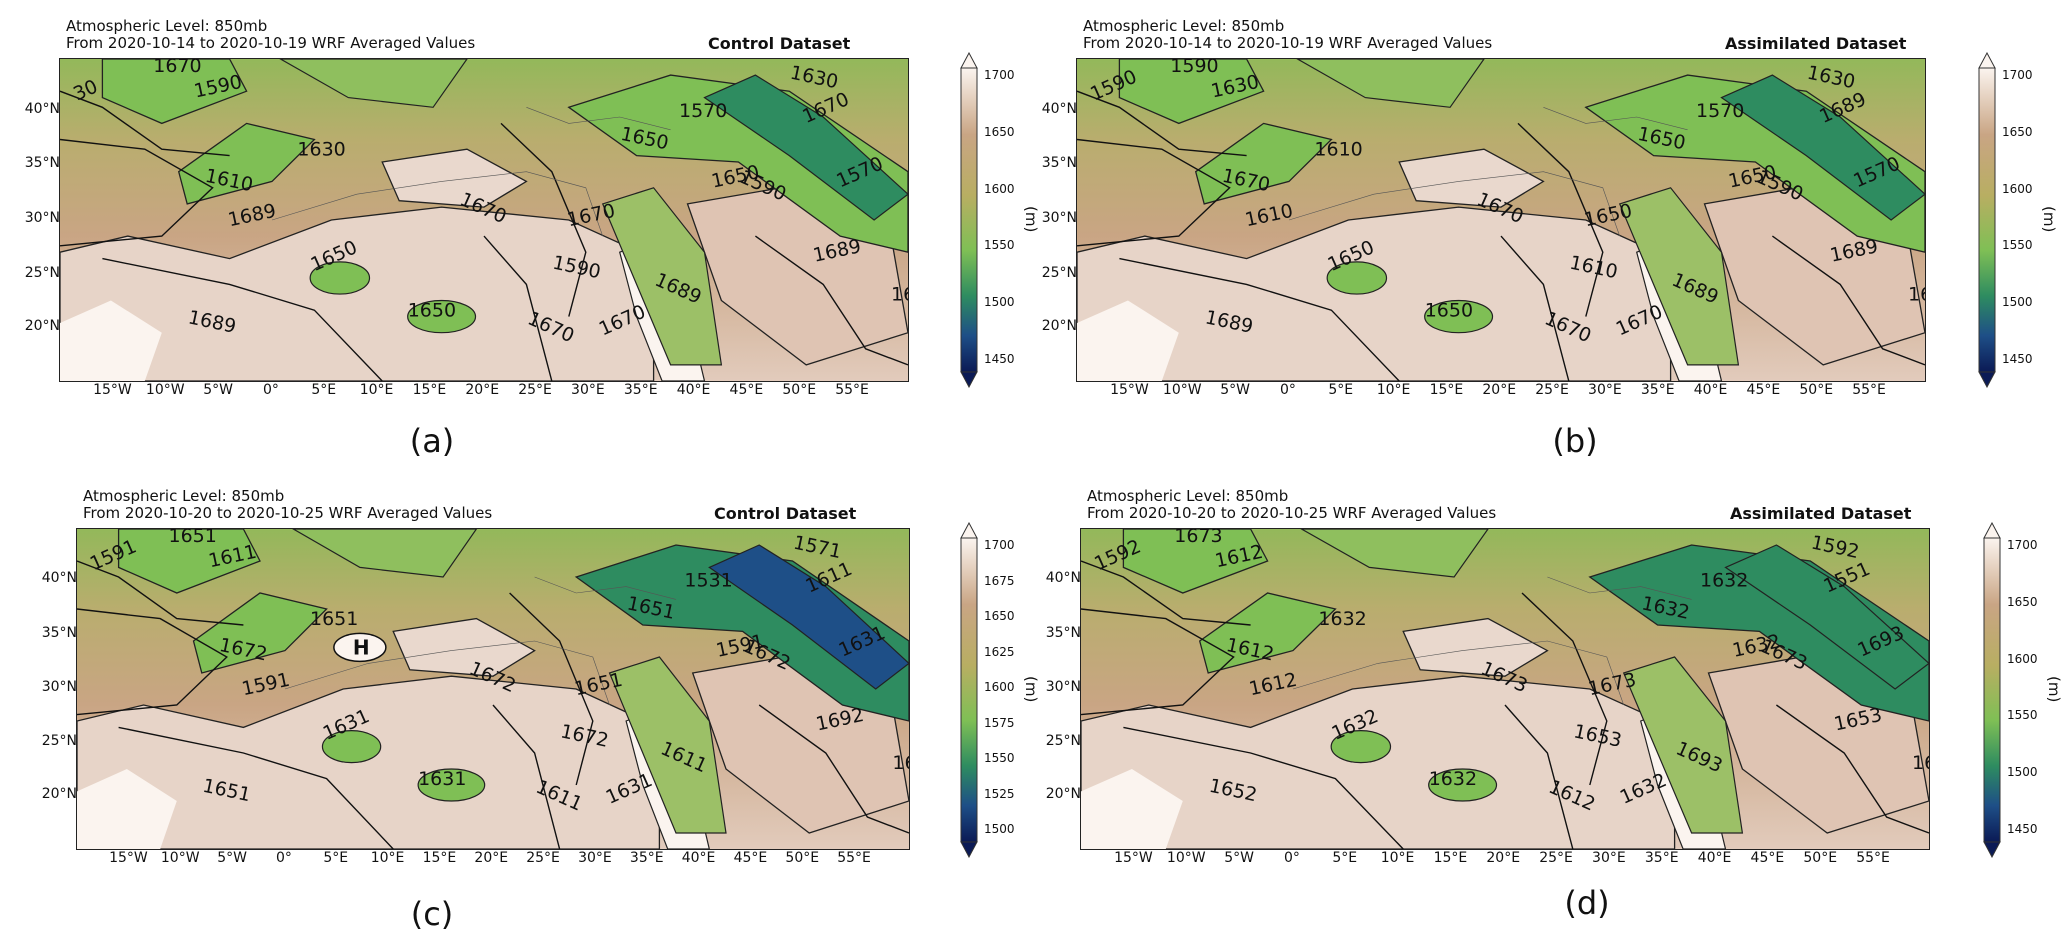 The image size is (2067, 950). Describe the element at coordinates (2054, 689) in the screenshot. I see `colorbar-unit-label: (m)` at that location.